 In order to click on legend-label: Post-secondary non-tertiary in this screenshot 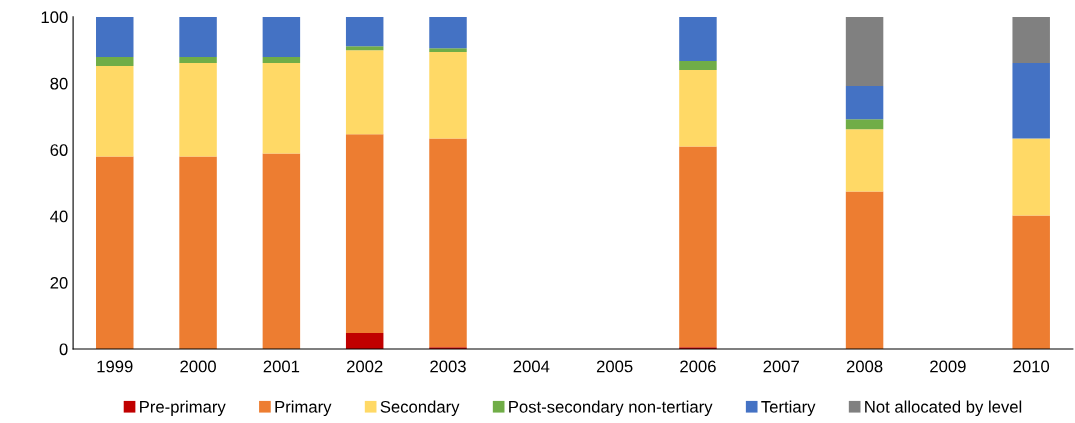, I will do `click(611, 408)`.